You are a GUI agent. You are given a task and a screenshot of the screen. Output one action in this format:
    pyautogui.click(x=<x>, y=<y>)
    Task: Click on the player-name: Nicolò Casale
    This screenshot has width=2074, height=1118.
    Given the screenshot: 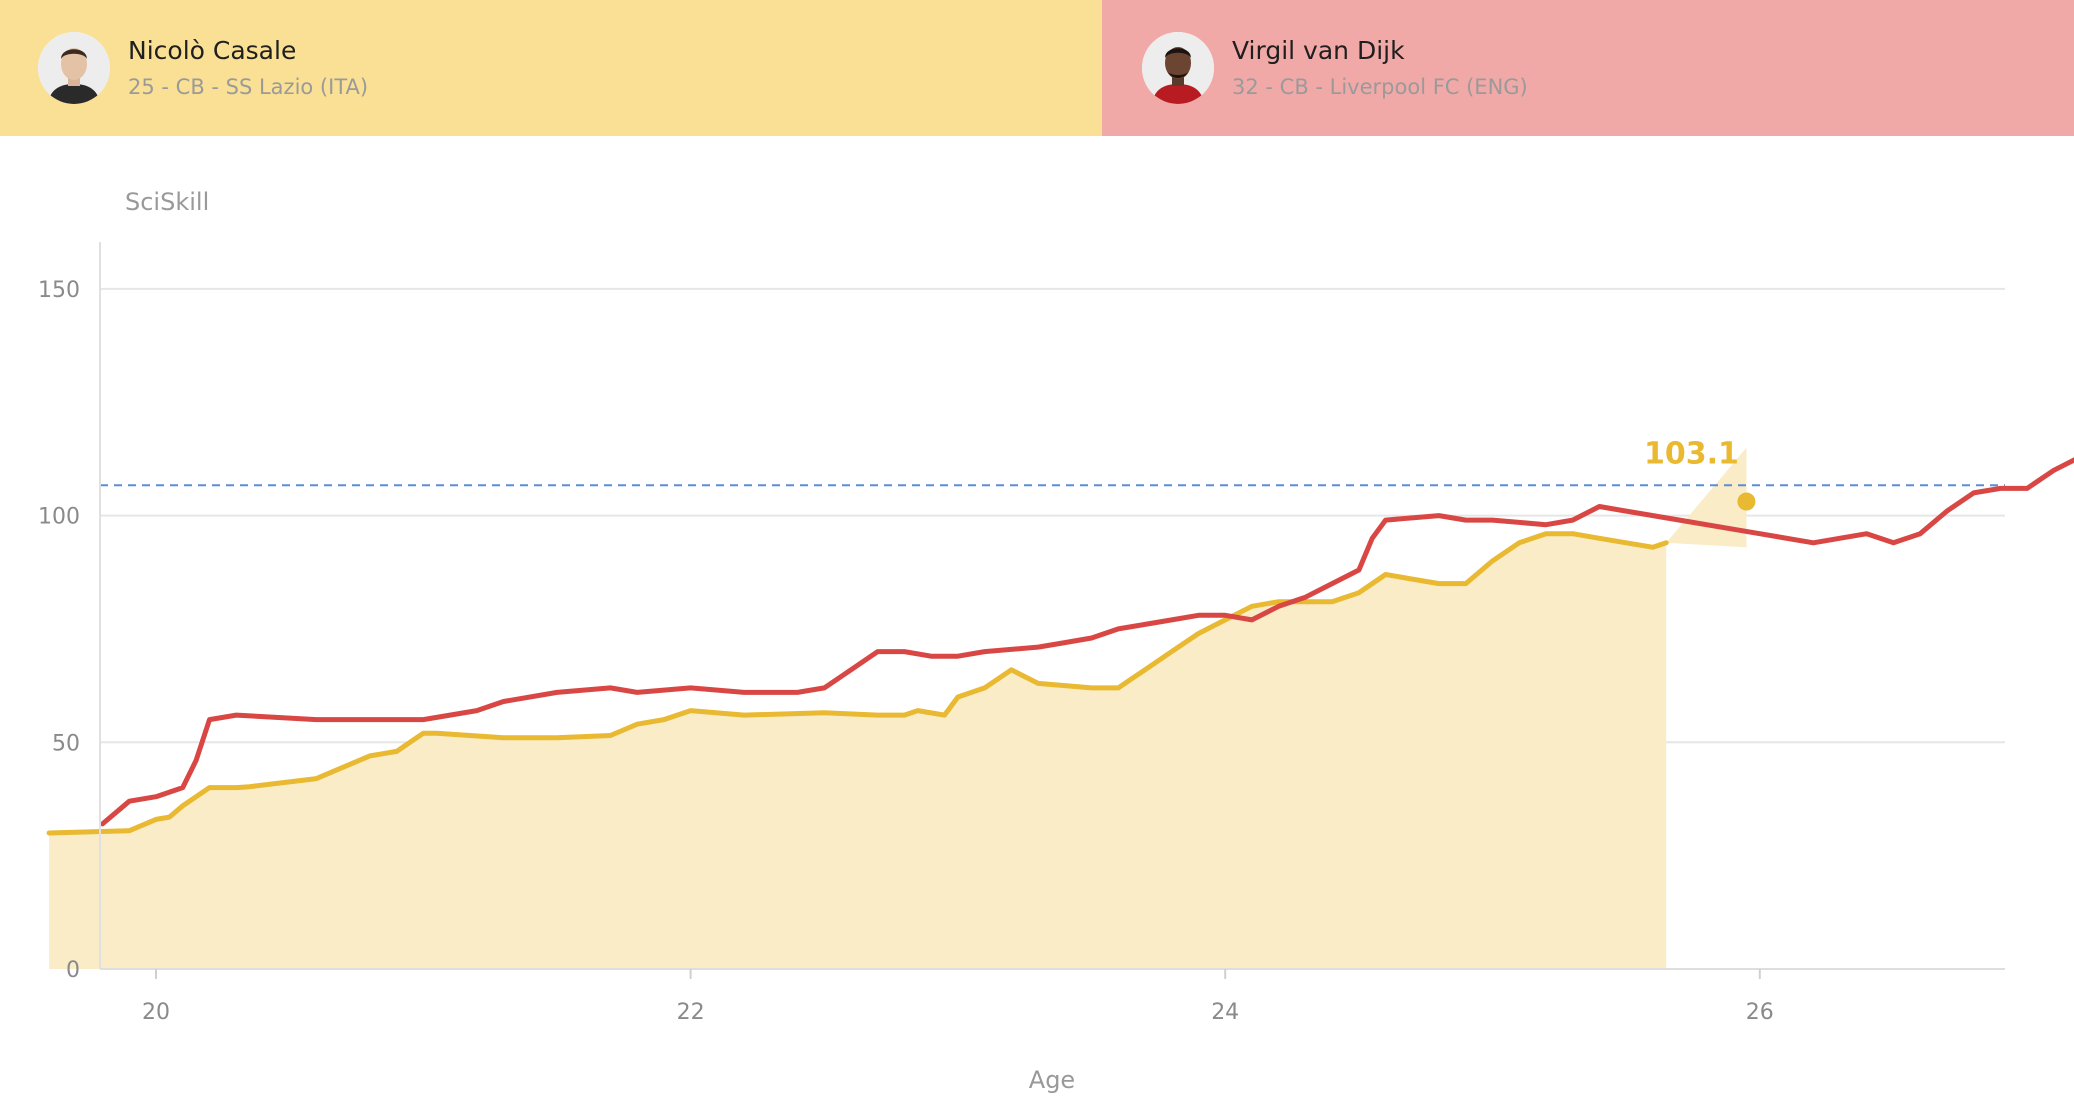 What is the action you would take?
    pyautogui.click(x=212, y=51)
    